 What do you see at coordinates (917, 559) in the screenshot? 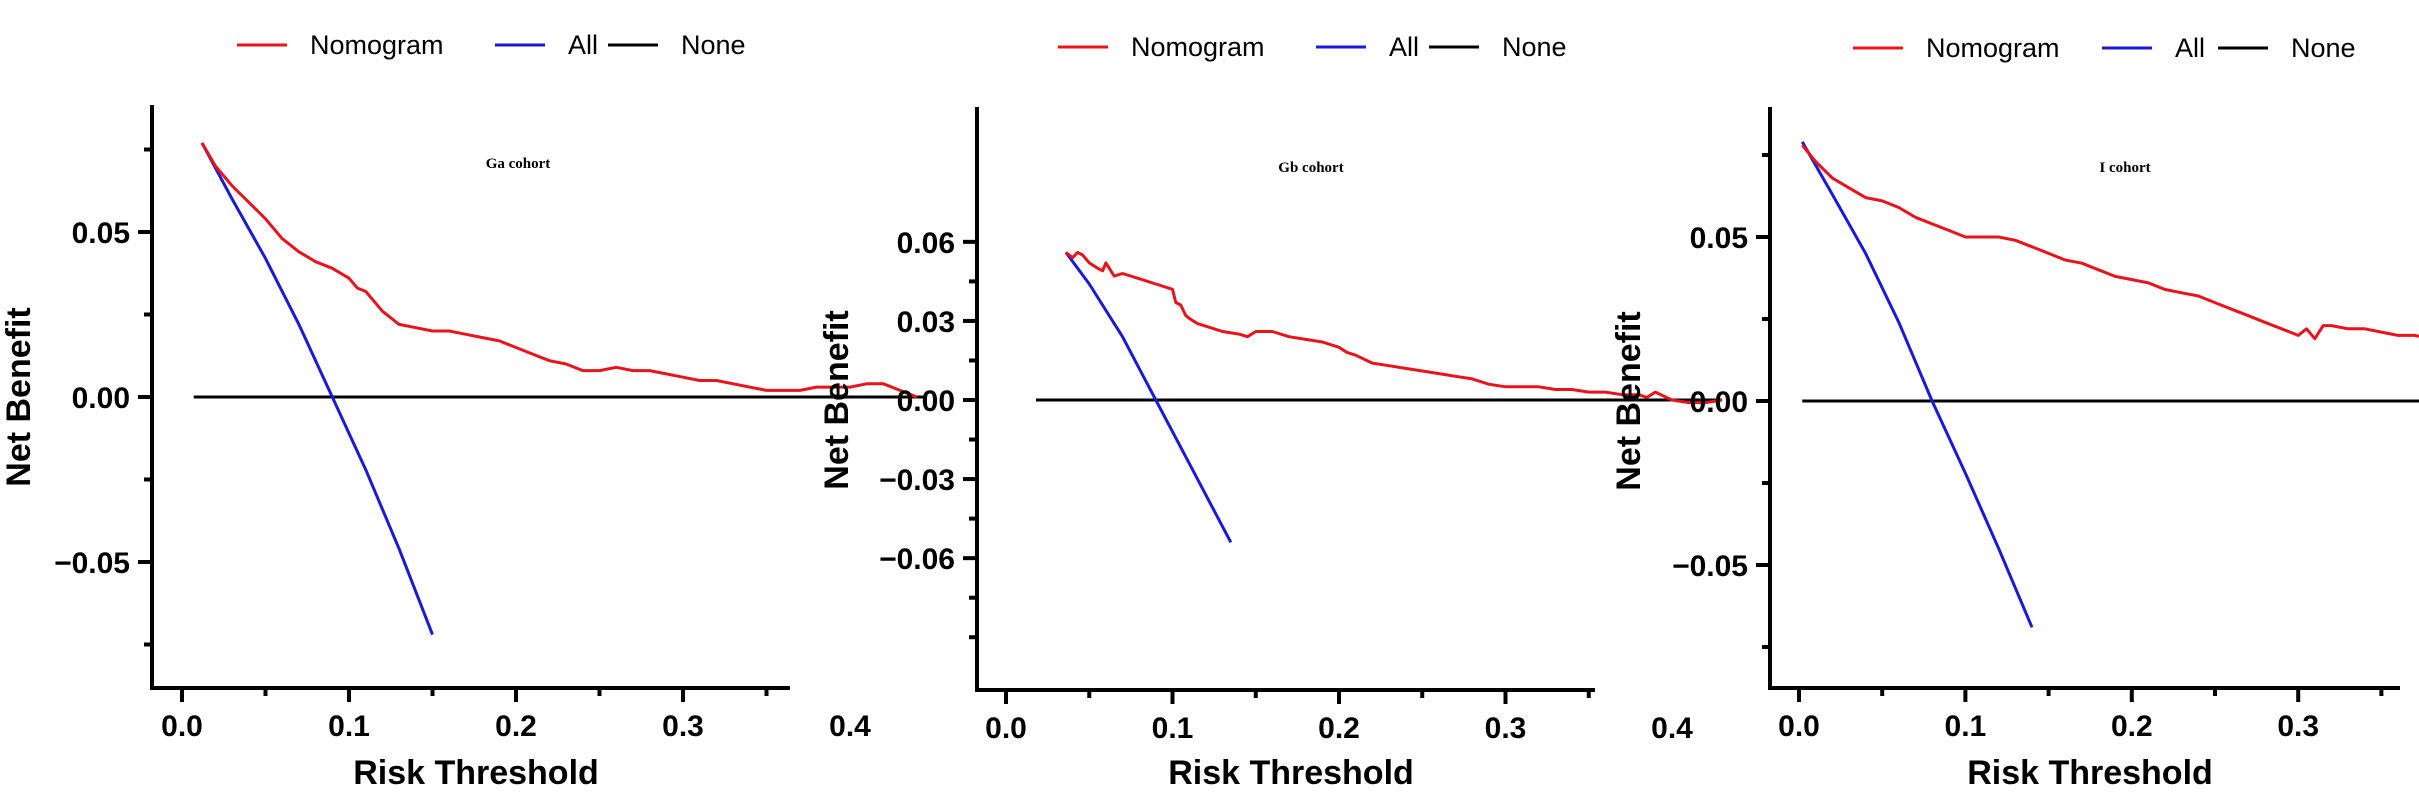
I see `y-tick-label: −0.06` at bounding box center [917, 559].